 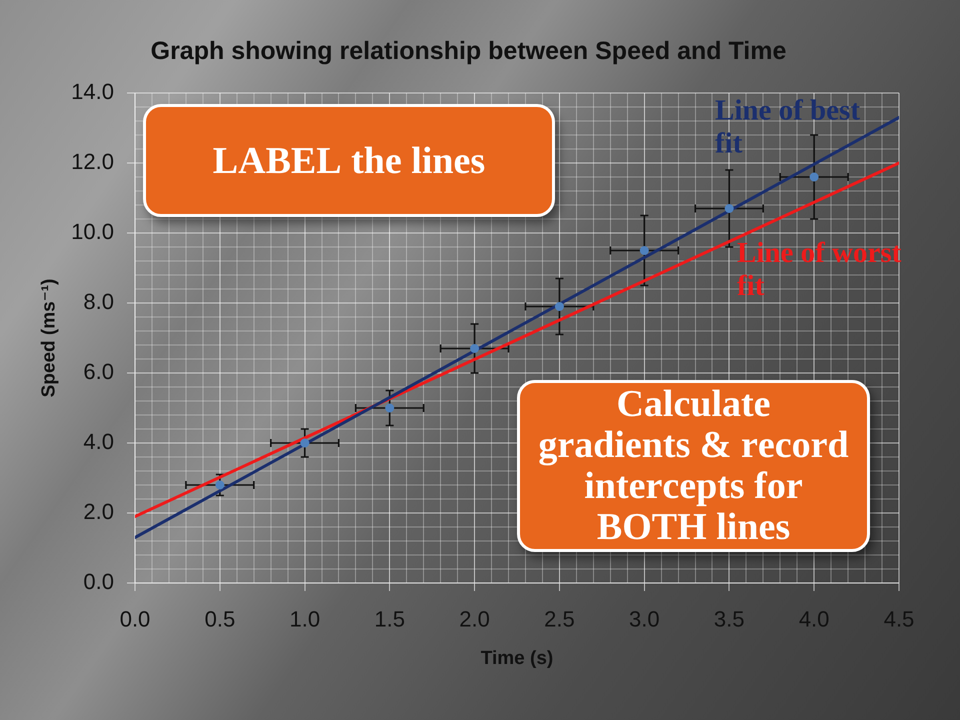 What do you see at coordinates (220, 619) in the screenshot?
I see `x-tick-label: 0.5` at bounding box center [220, 619].